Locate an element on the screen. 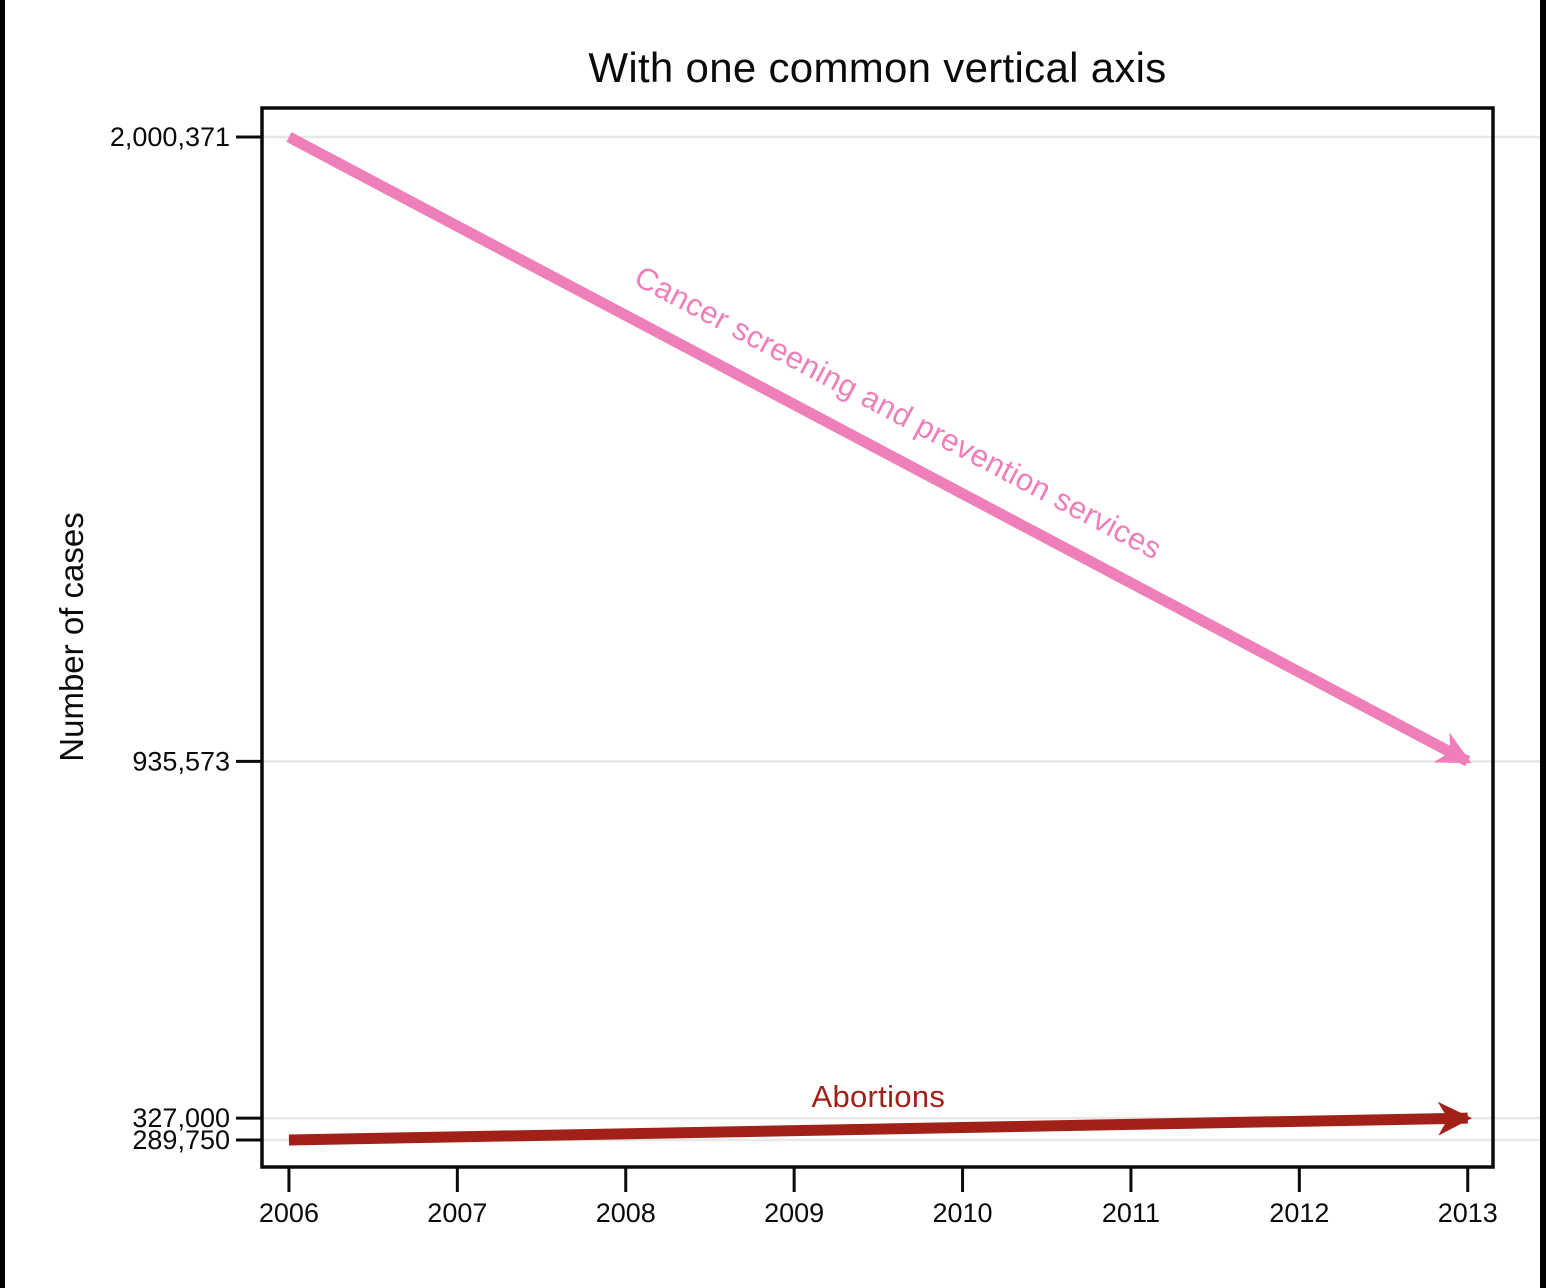 The width and height of the screenshot is (1546, 1288). right-edge-bar is located at coordinates (1543, 644).